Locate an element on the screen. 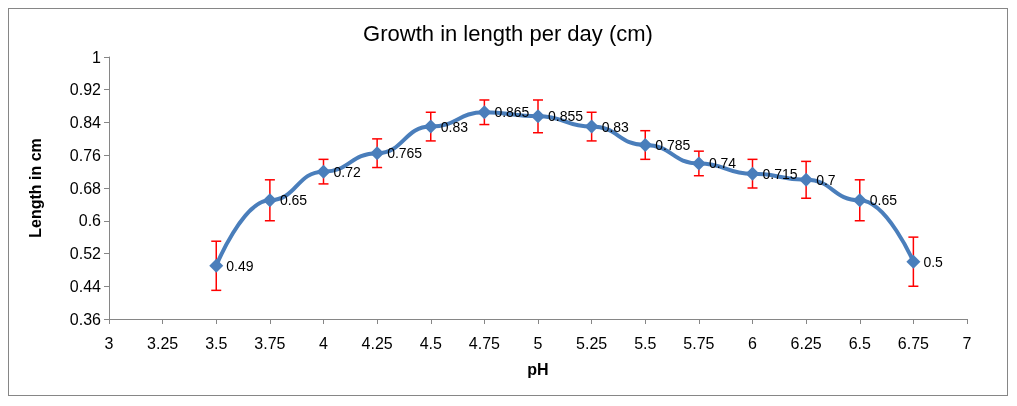  x-tick-label: 7 is located at coordinates (967, 343).